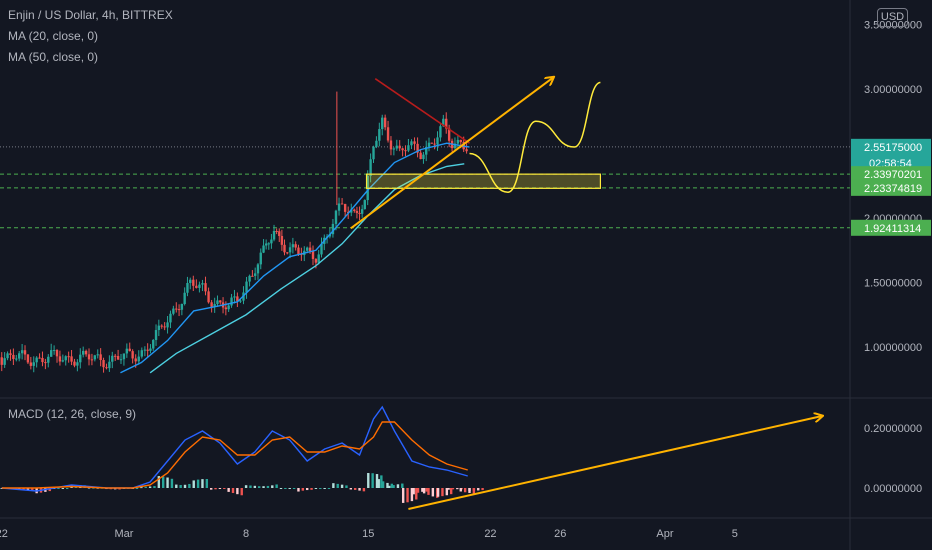 Image resolution: width=932 pixels, height=550 pixels. Describe the element at coordinates (664, 534) in the screenshot. I see `time-tick-label: Apr` at that location.